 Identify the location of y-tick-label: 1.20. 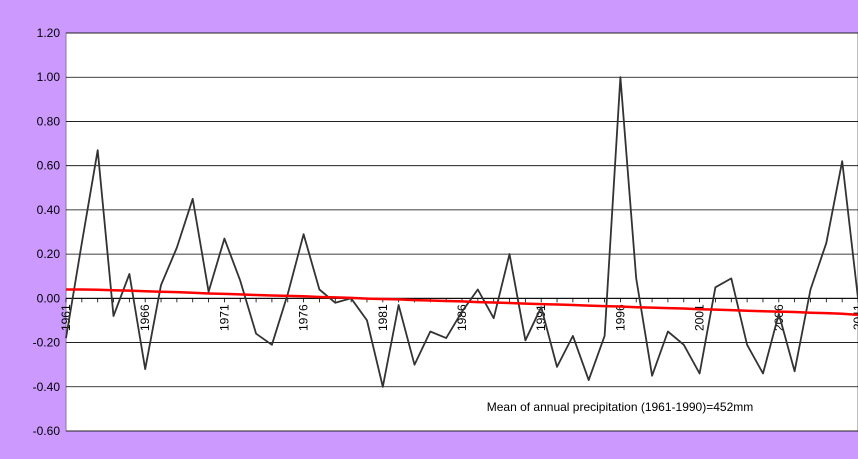
(49, 33).